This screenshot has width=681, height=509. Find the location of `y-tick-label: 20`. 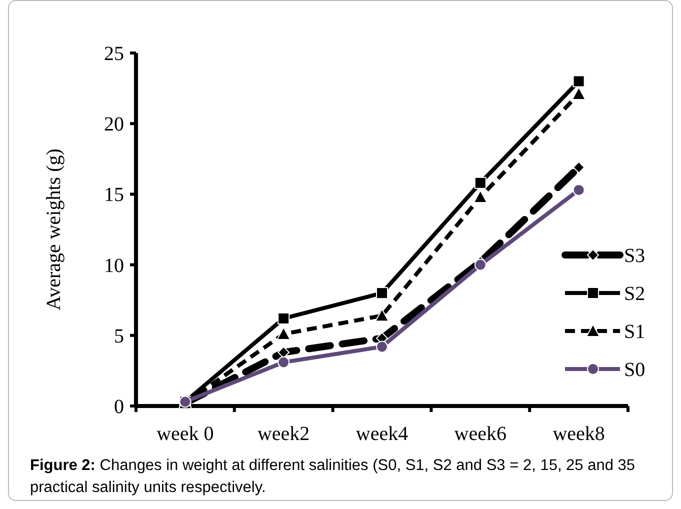

y-tick-label: 20 is located at coordinates (114, 125).